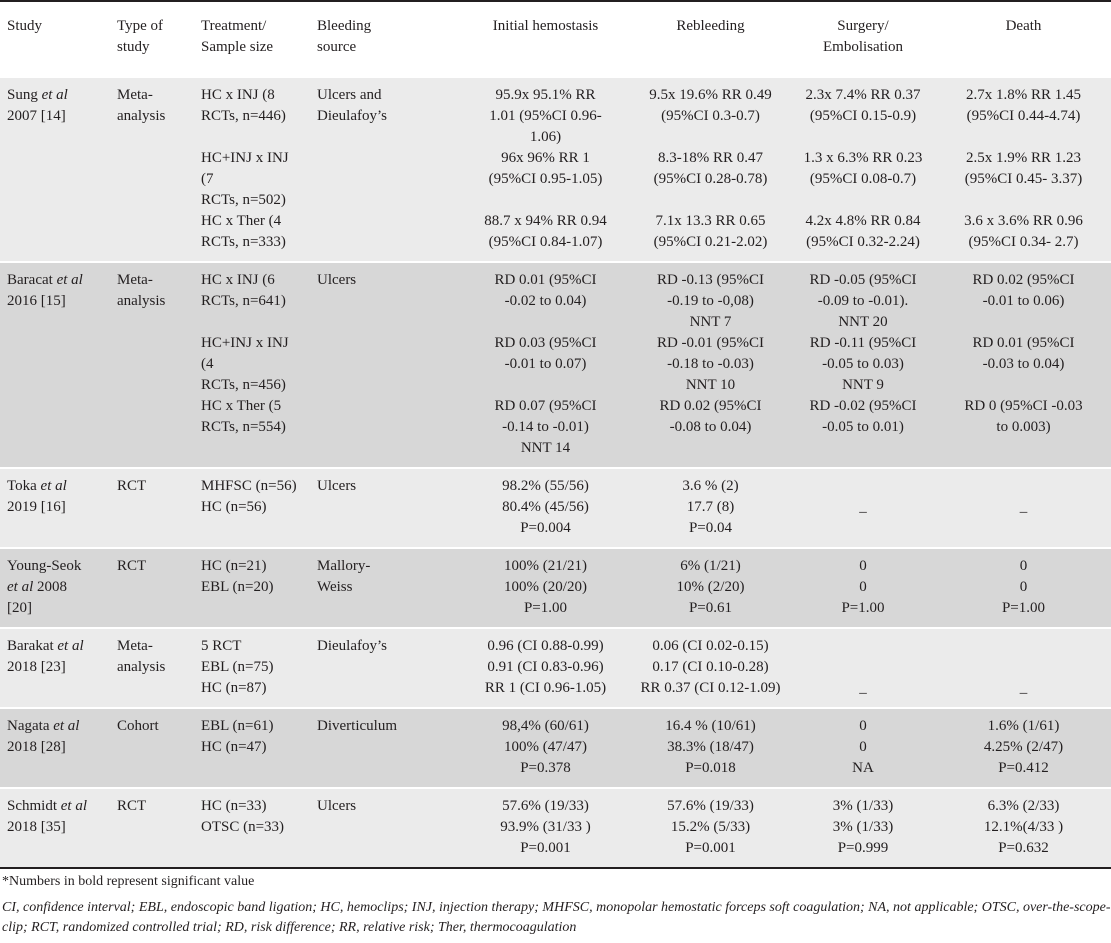 Image resolution: width=1111 pixels, height=943 pixels. I want to click on header-rebleeding: Rebleeding, so click(710, 26).